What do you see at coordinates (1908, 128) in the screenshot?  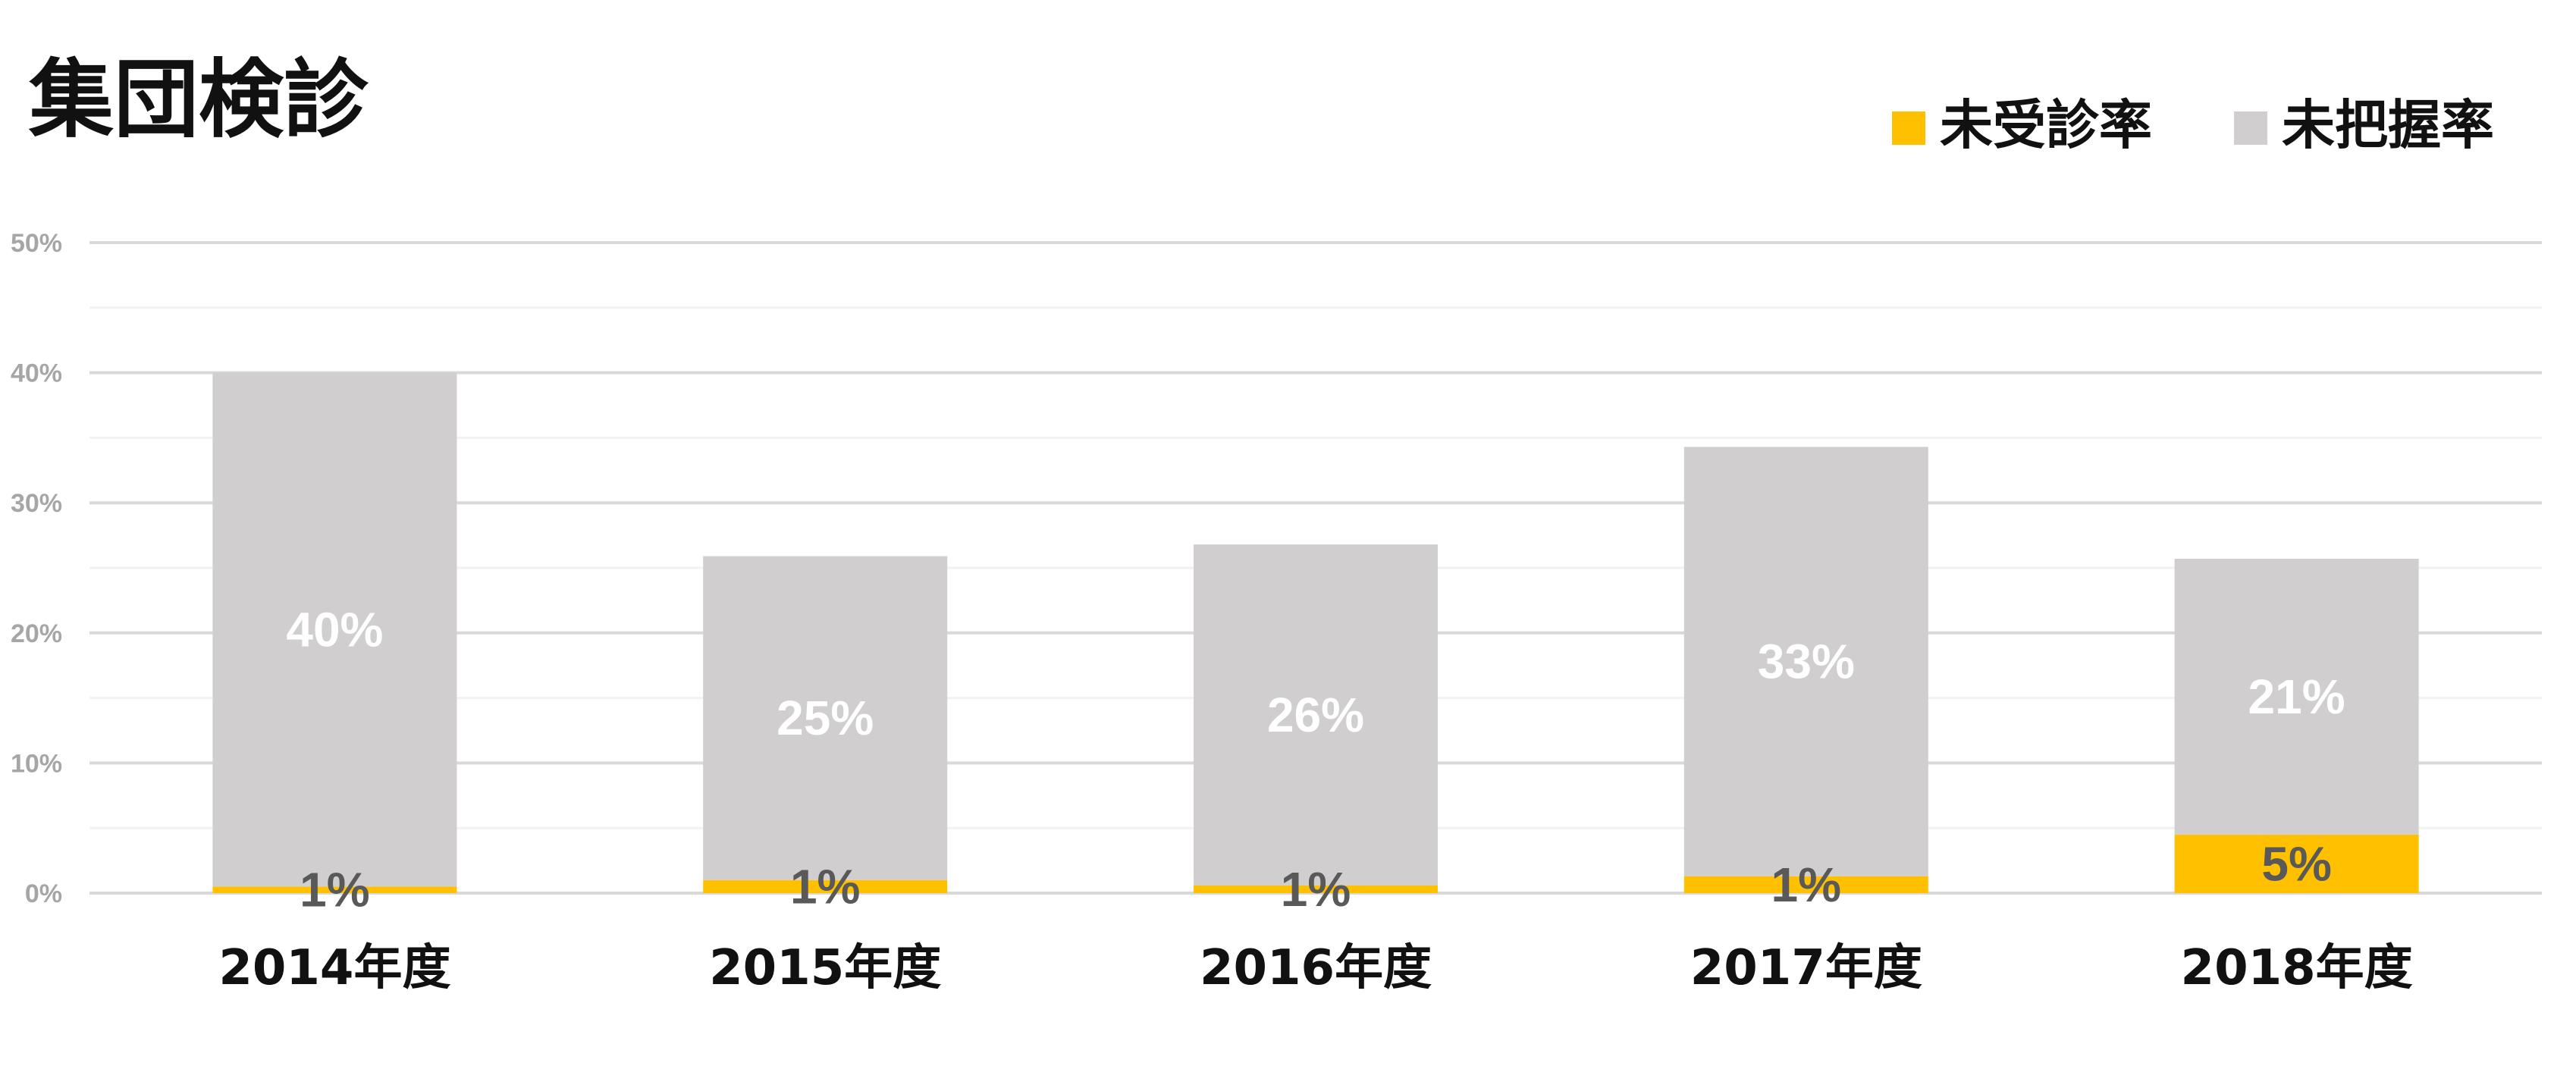 I see `legend-swatch-unexamined` at bounding box center [1908, 128].